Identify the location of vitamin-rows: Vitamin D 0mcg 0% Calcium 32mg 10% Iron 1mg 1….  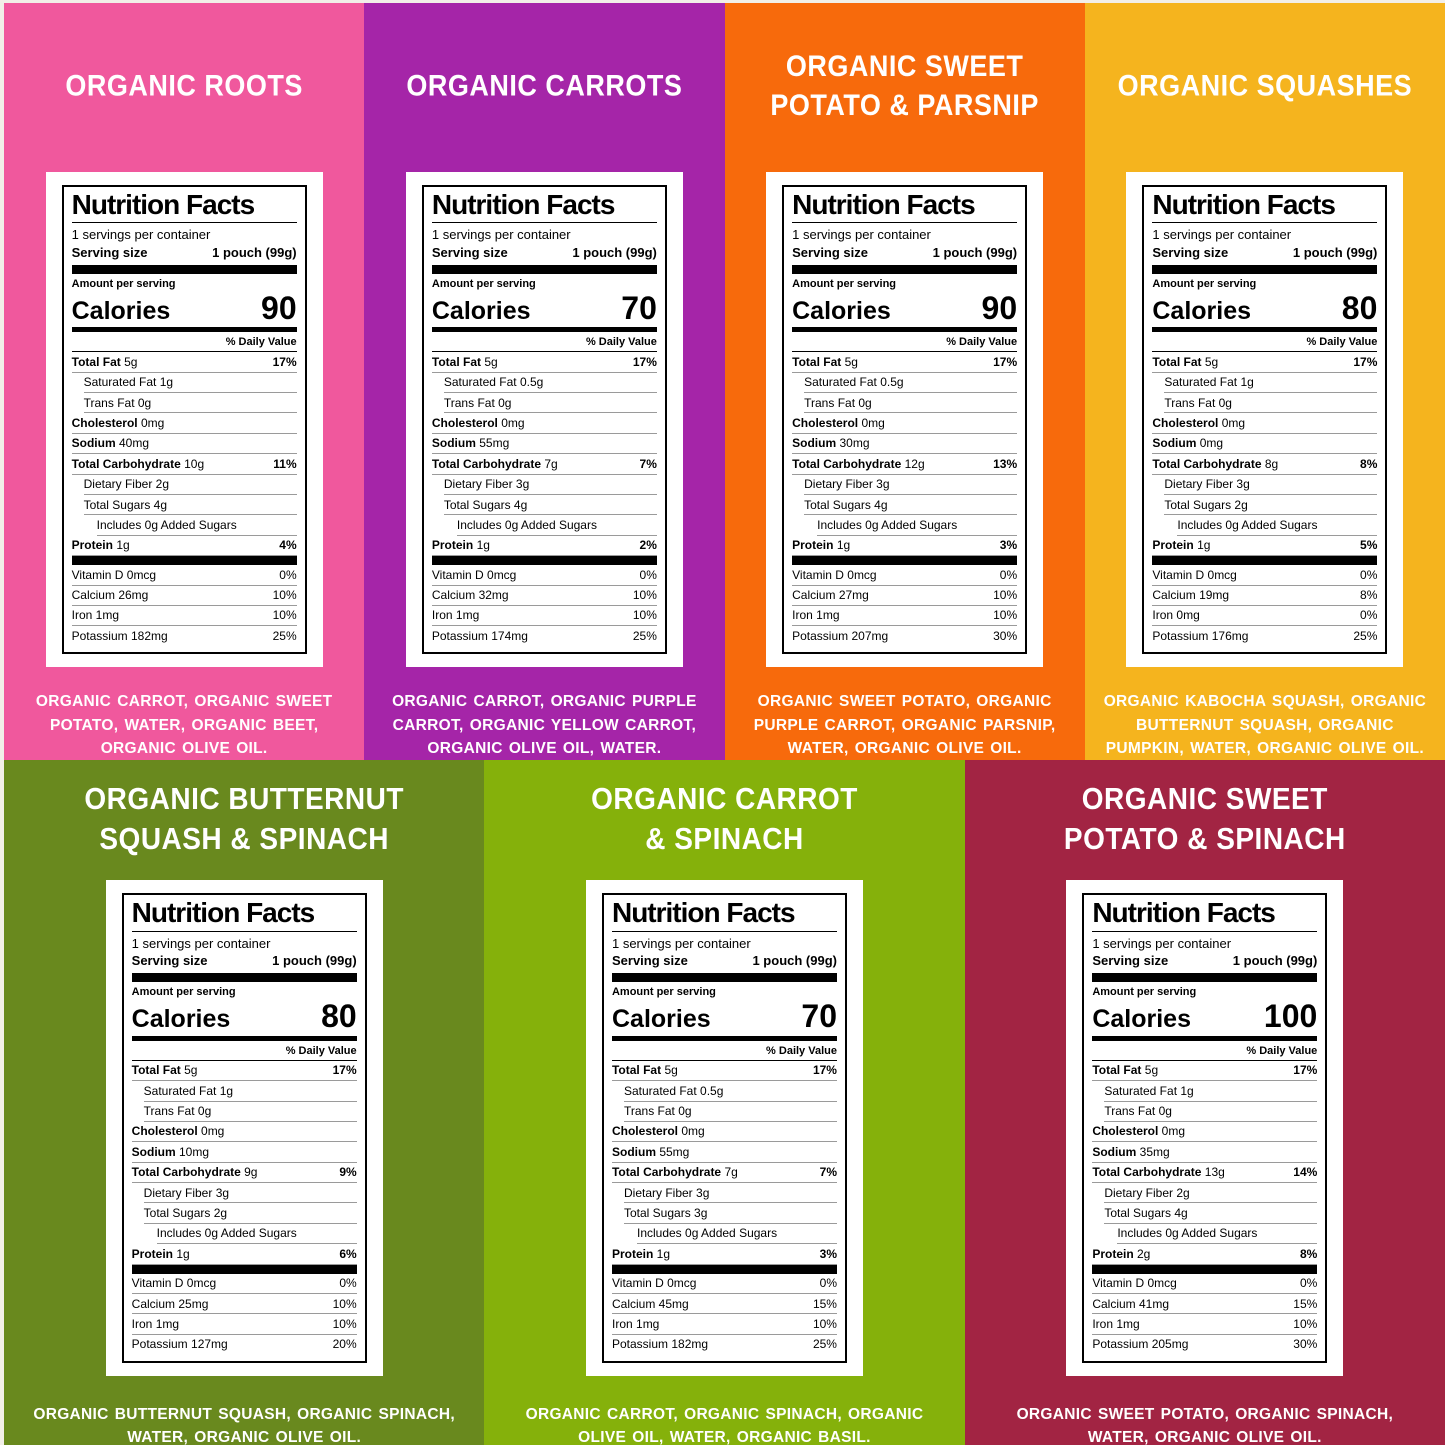
(544, 604).